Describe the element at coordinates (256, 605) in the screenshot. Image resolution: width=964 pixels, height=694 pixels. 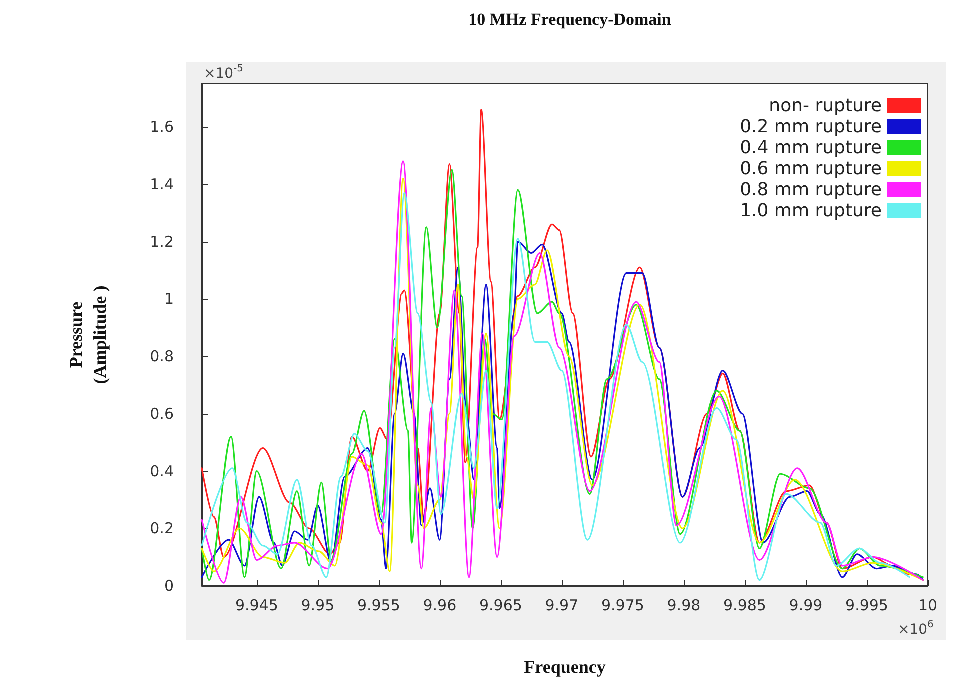
I see `x-tick-label: 9.945` at that location.